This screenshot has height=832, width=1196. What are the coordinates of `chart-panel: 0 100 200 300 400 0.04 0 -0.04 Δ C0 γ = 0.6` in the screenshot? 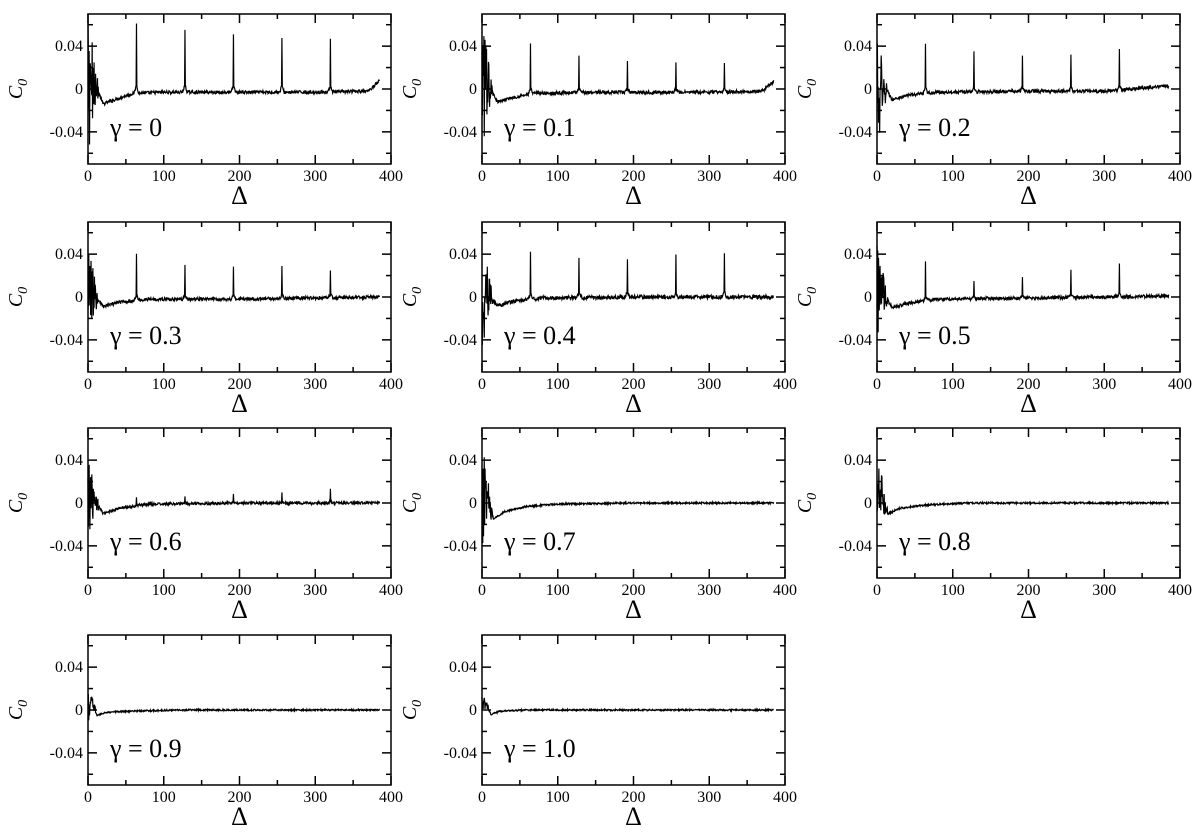 It's located at (204, 525).